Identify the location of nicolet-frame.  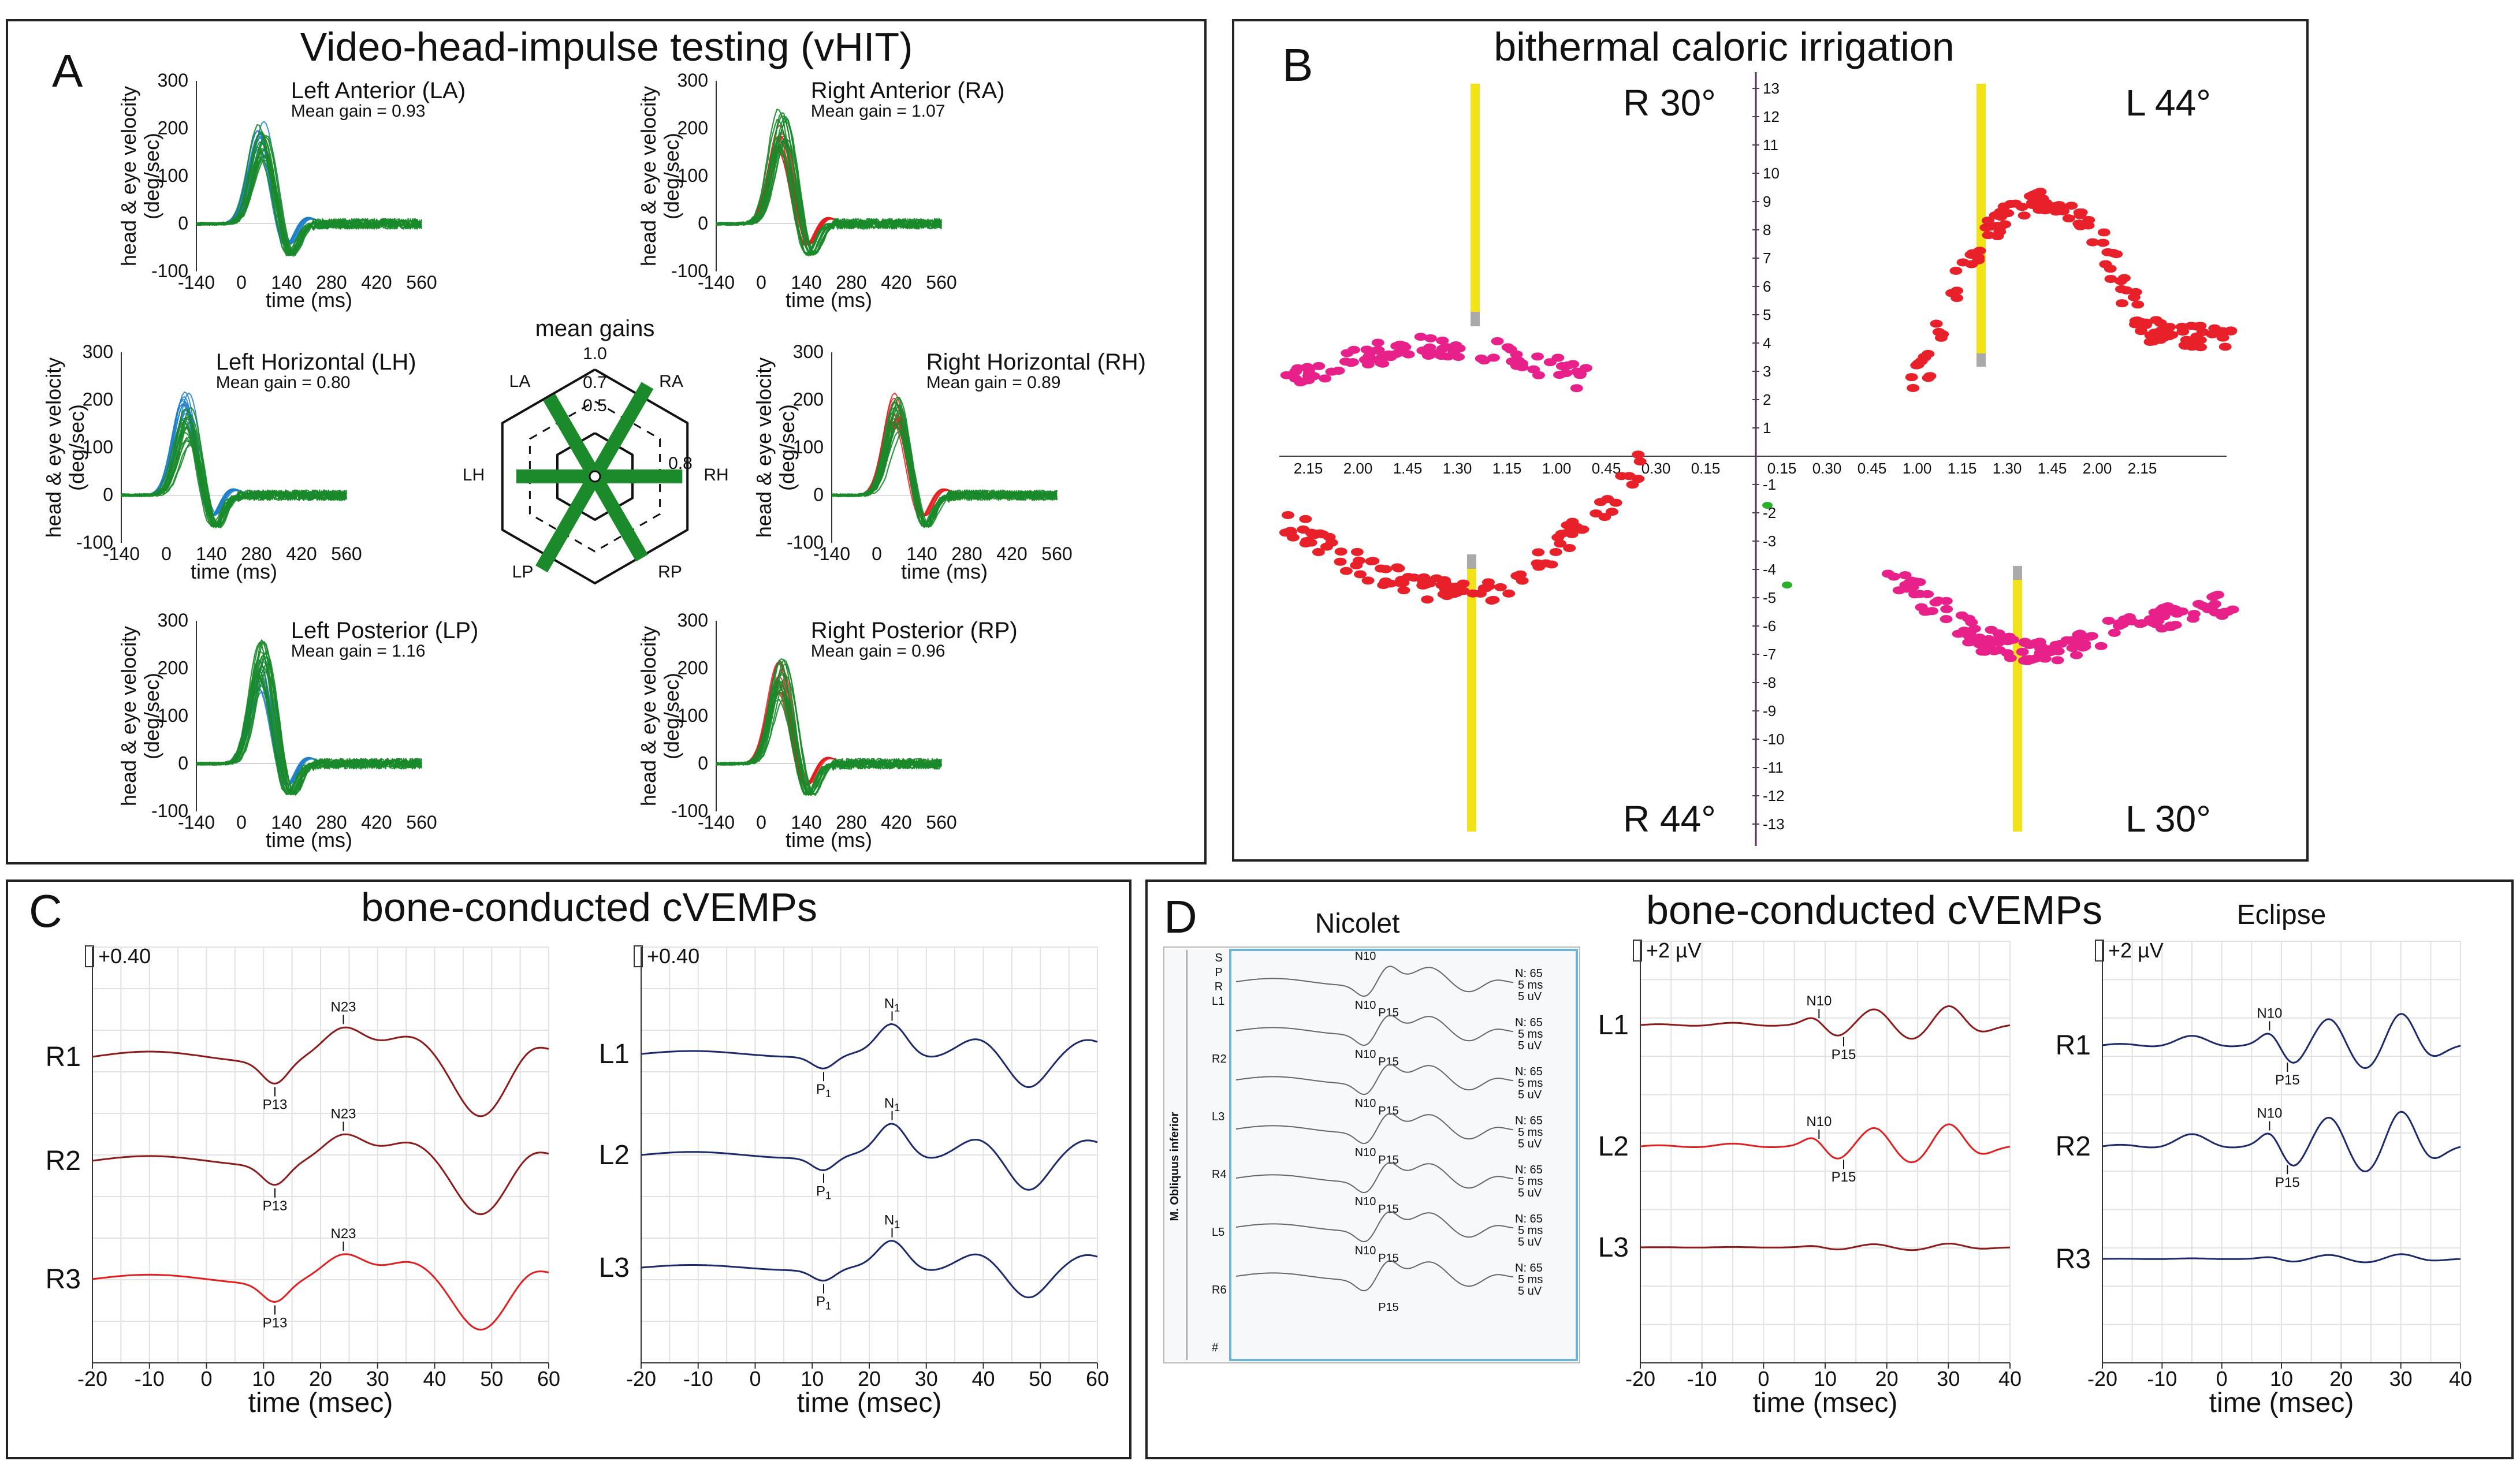
(1403, 1155).